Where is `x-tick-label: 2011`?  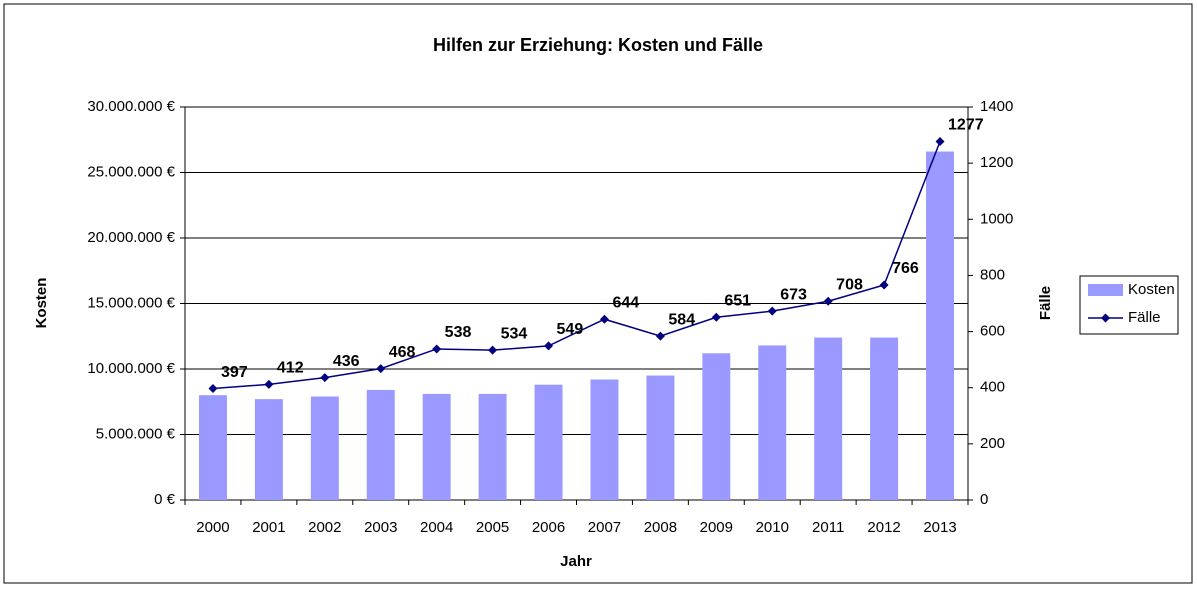
x-tick-label: 2011 is located at coordinates (828, 527).